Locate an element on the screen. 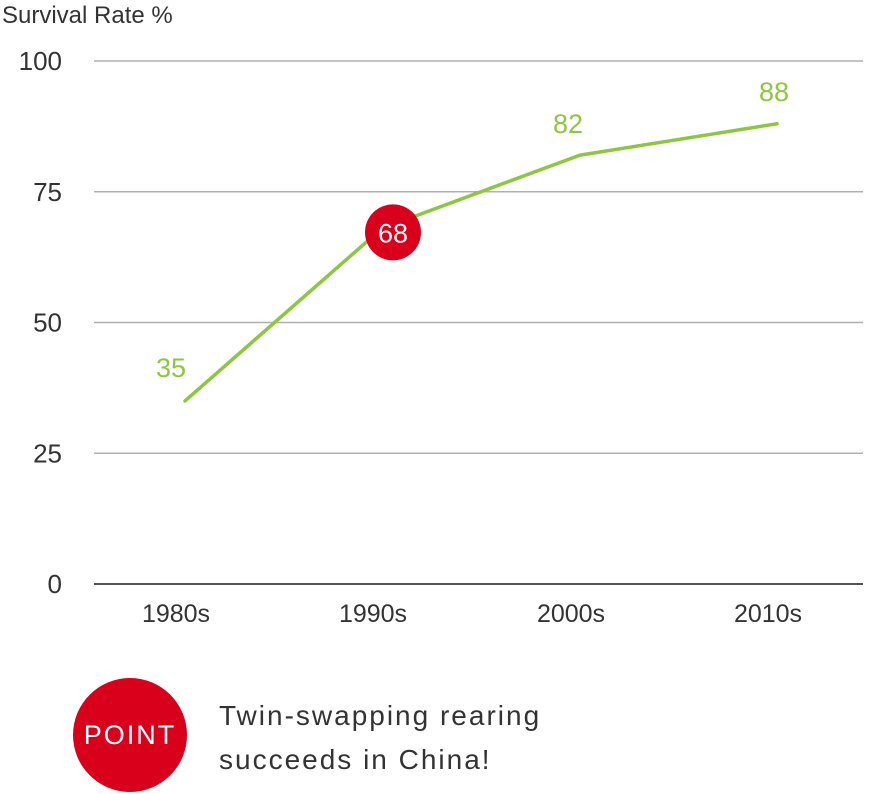 This screenshot has height=794, width=870. y-tick-label: 0 is located at coordinates (55, 584).